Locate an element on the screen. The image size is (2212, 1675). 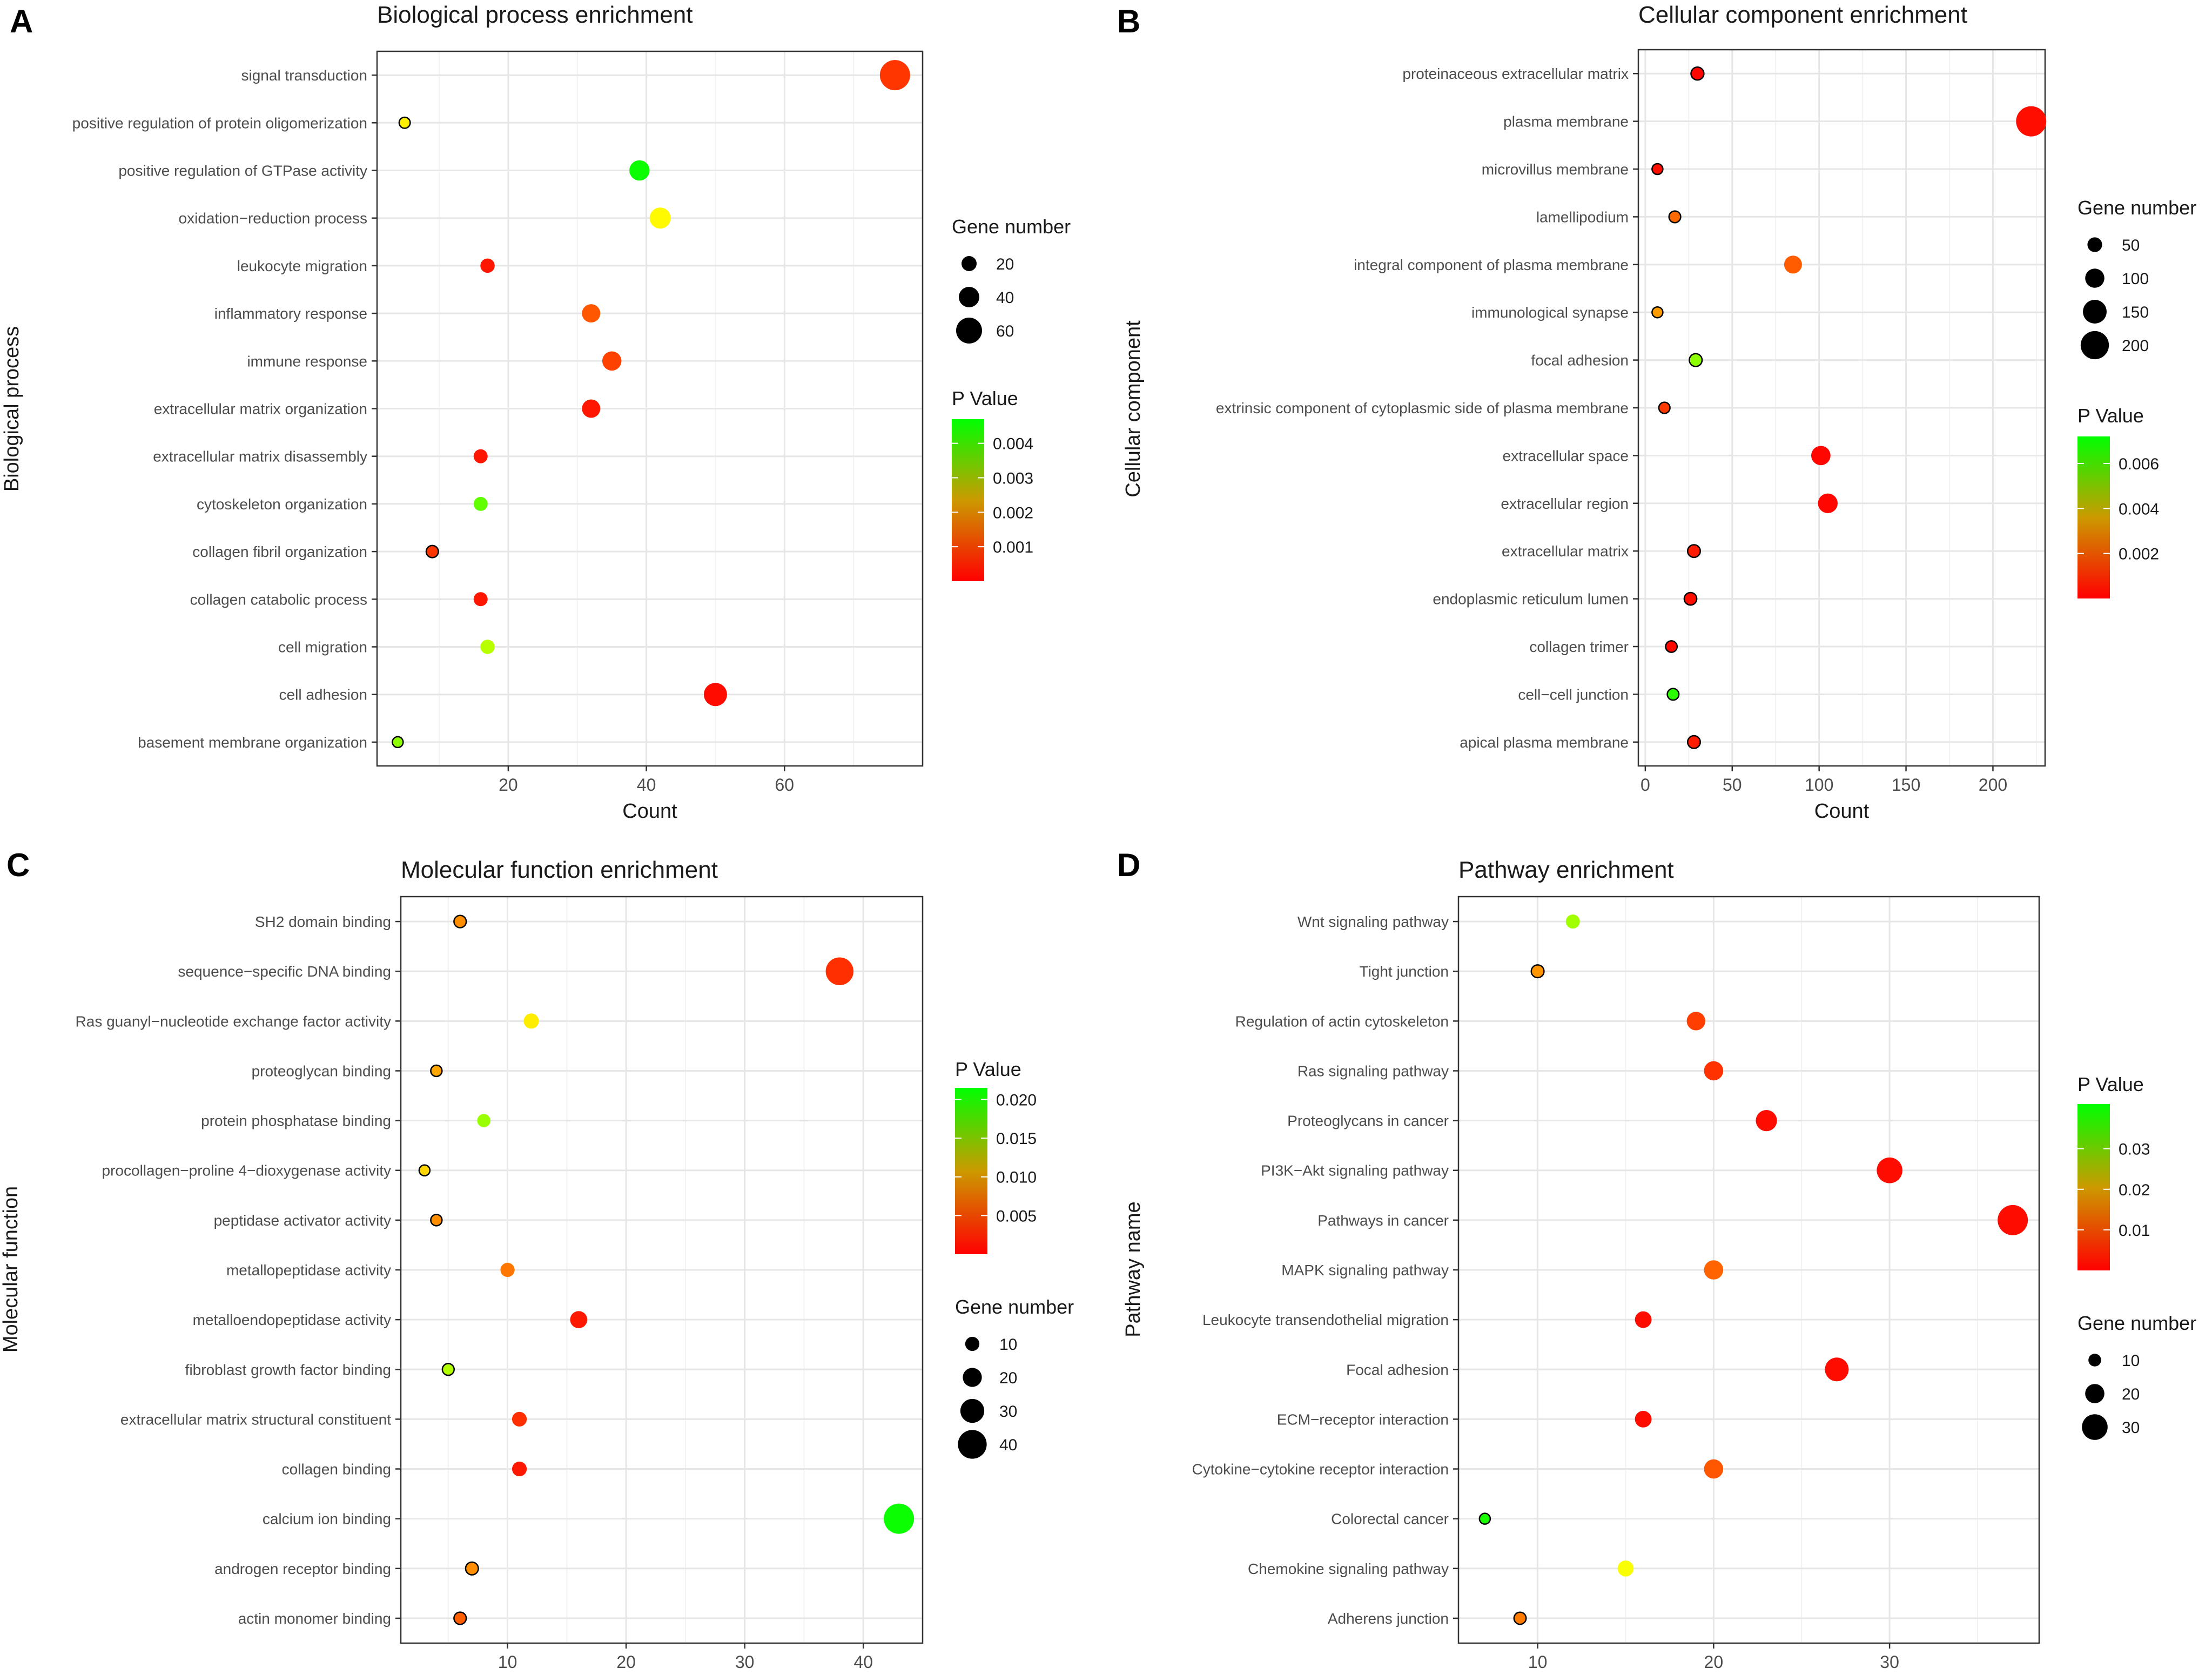
x-tick-label: 50 is located at coordinates (1732, 785).